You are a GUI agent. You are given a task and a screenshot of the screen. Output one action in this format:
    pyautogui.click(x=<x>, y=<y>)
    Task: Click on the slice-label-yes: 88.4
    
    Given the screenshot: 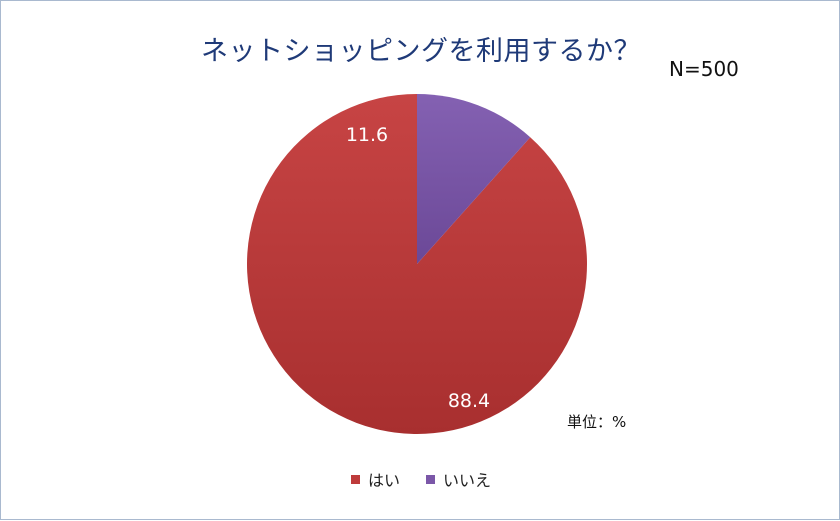 What is the action you would take?
    pyautogui.click(x=469, y=401)
    